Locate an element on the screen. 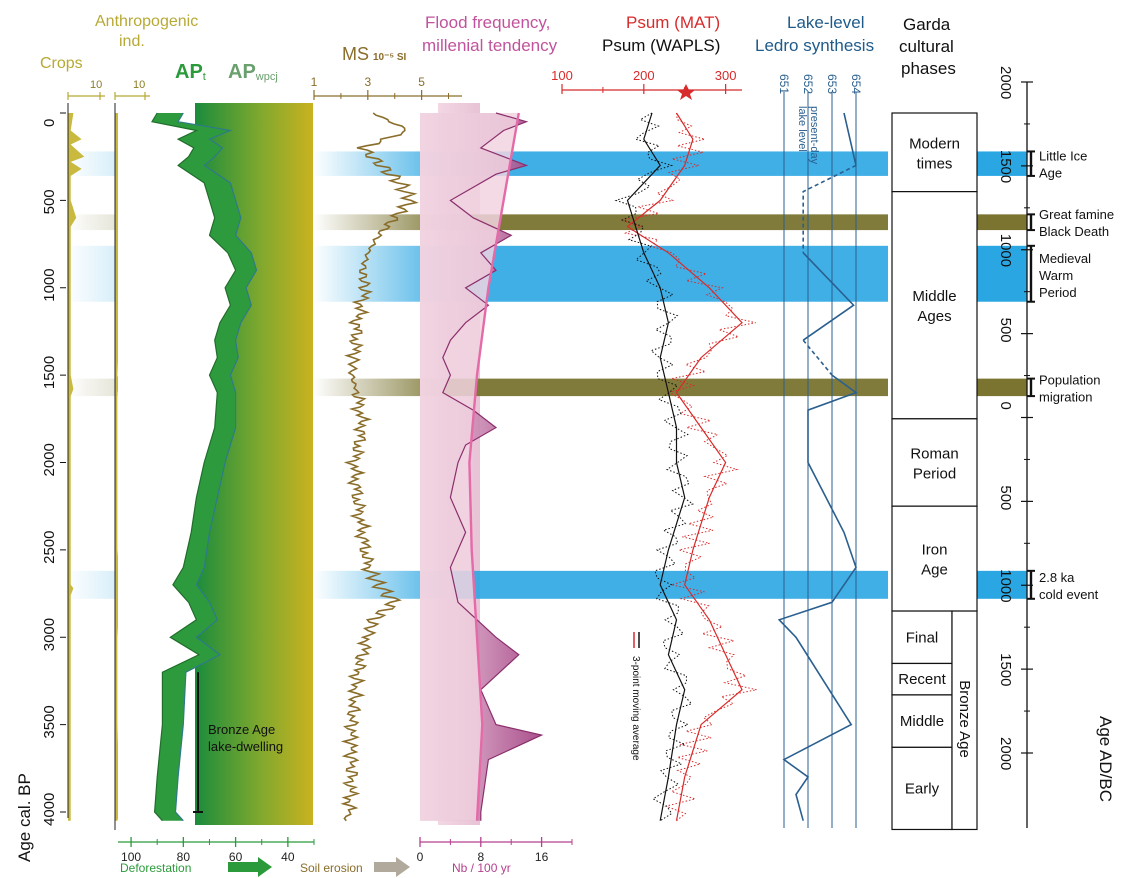 This screenshot has width=1128, height=878. bronze-age-box is located at coordinates (964, 720).